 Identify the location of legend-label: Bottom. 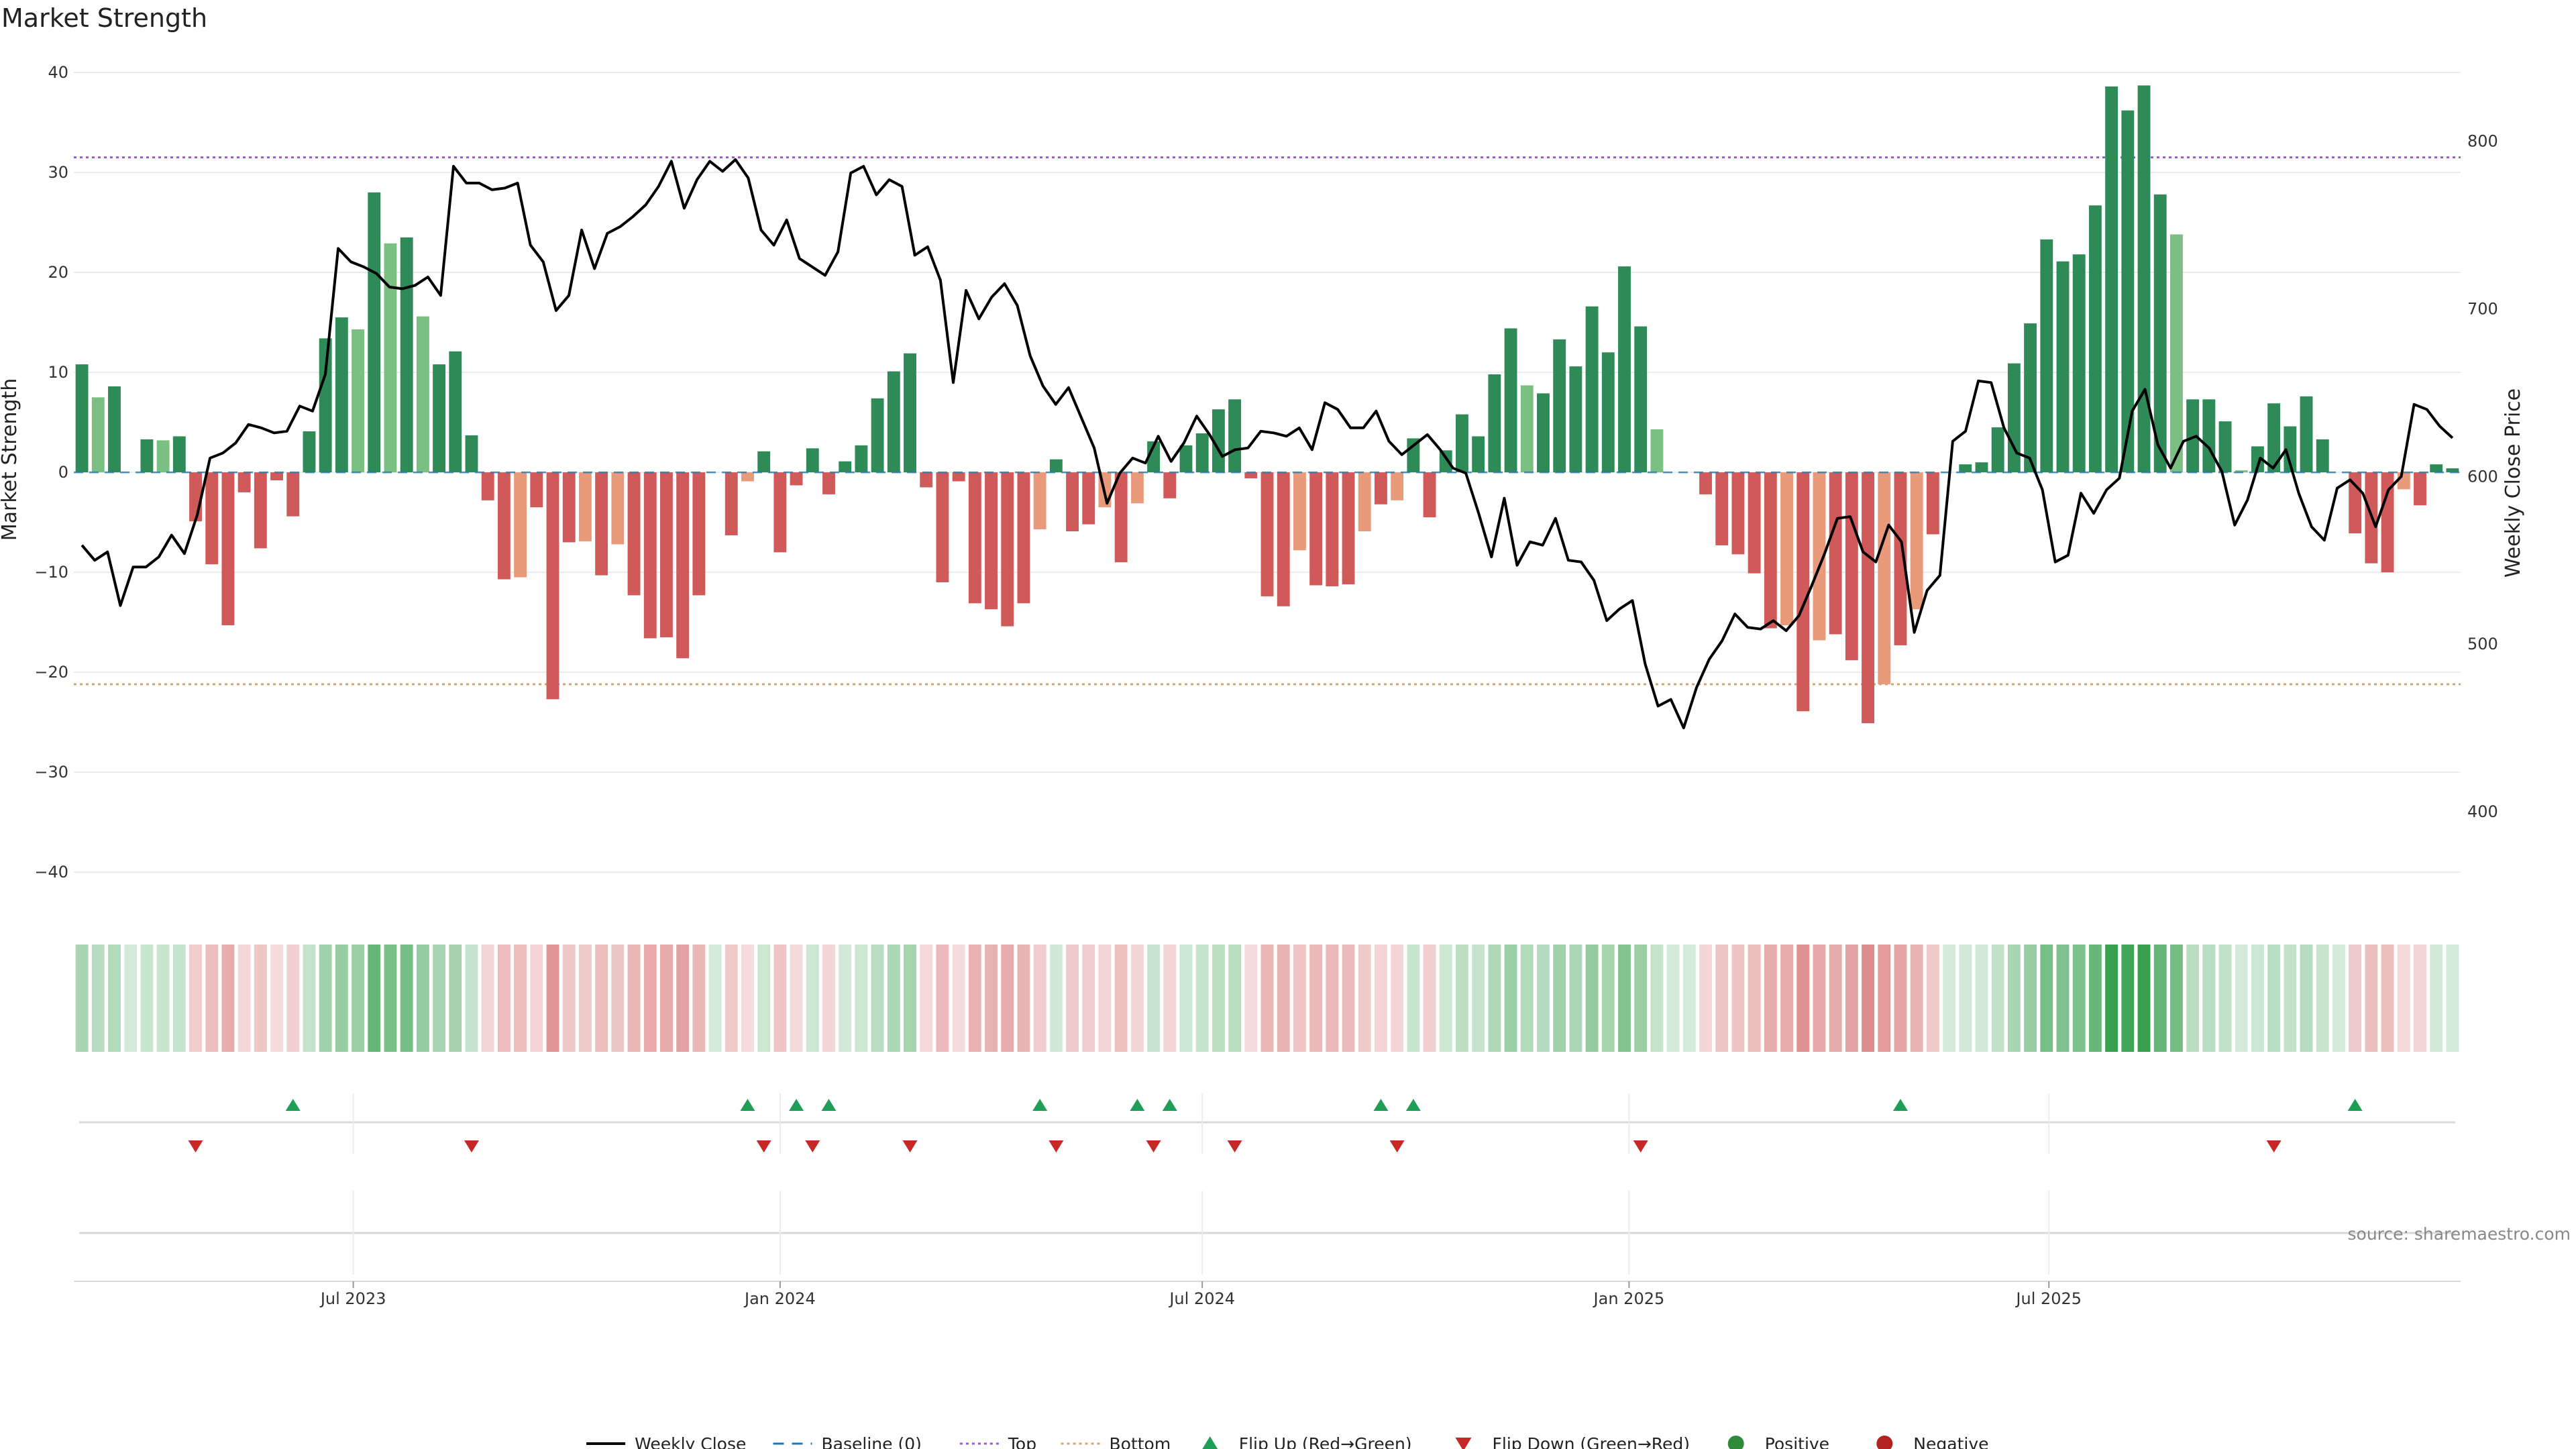
(1140, 1441).